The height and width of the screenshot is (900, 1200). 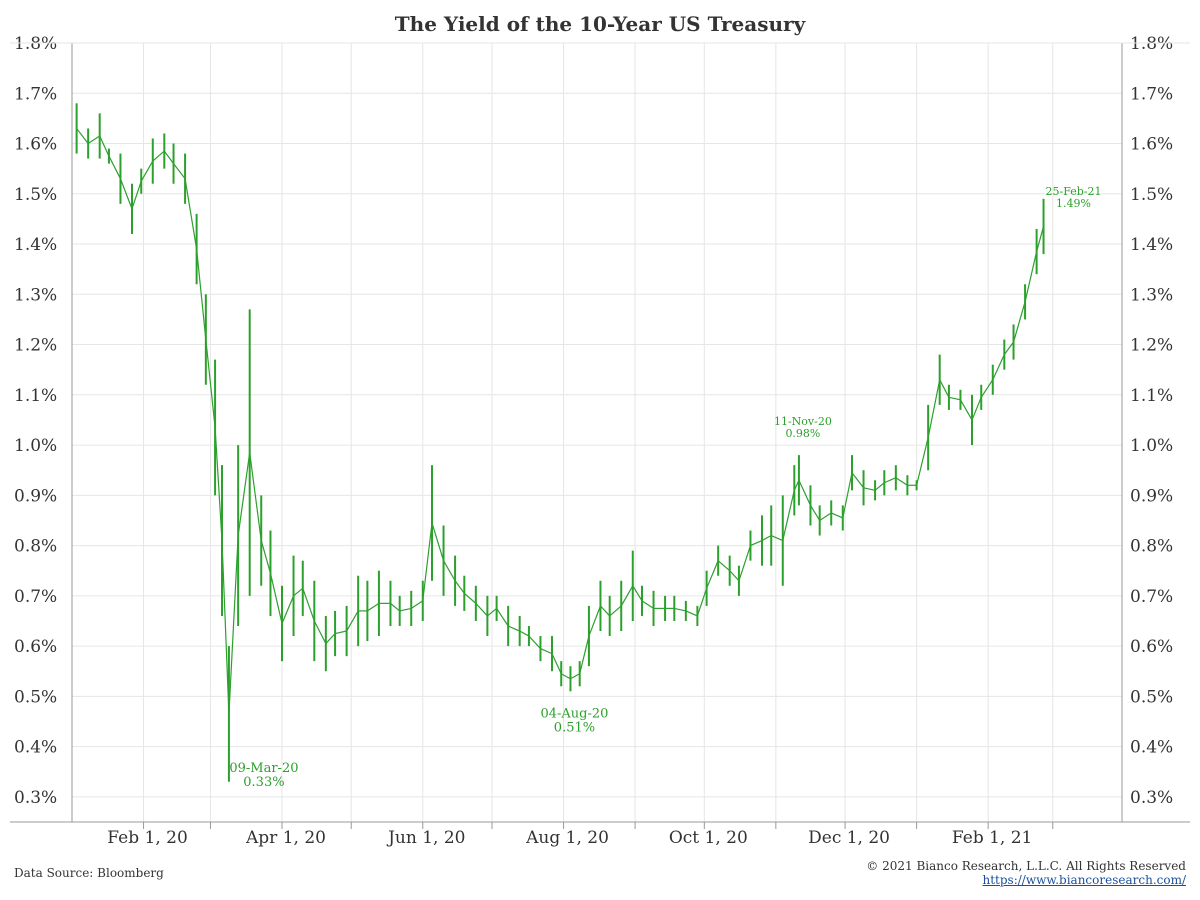 I want to click on x-tick-label: Apr 1, 20, so click(x=285, y=838).